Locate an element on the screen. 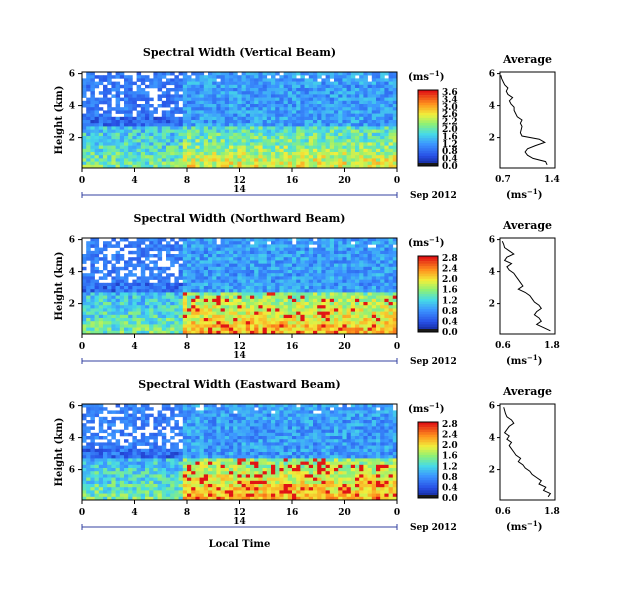 Image resolution: width=618 pixels, height=598 pixels. heatmap-cells is located at coordinates (240, 452).